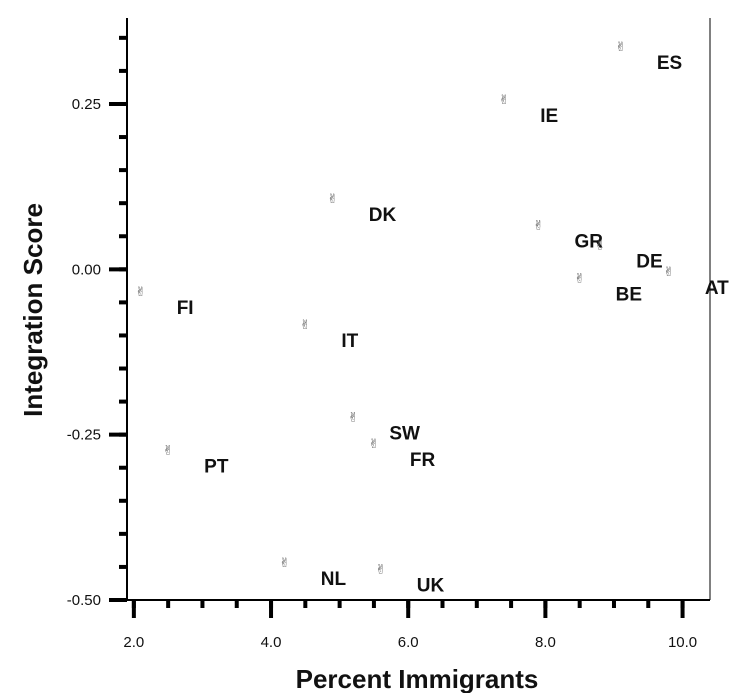 The image size is (748, 693). I want to click on point-label: PT, so click(216, 467).